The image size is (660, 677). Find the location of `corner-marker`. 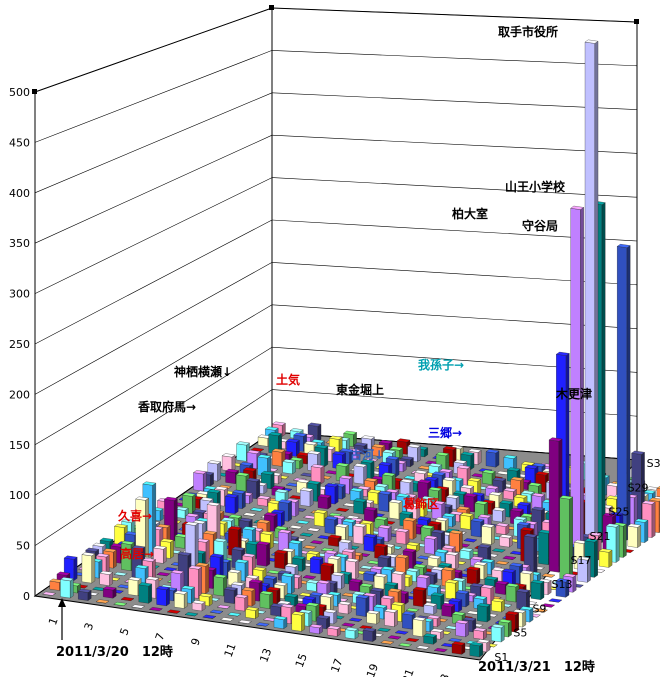

corner-marker is located at coordinates (34, 91).